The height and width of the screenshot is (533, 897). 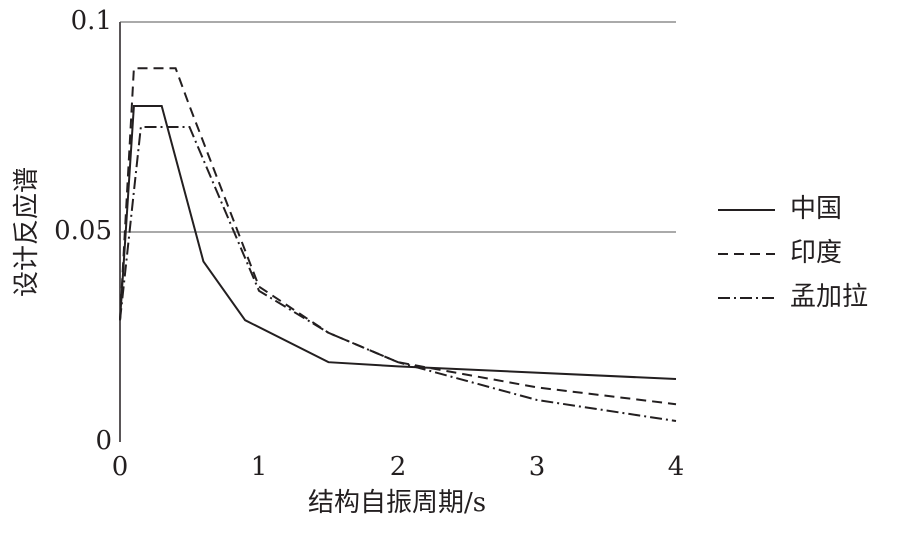 What do you see at coordinates (27, 232) in the screenshot?
I see `y-axis-label: 设计反应谱` at bounding box center [27, 232].